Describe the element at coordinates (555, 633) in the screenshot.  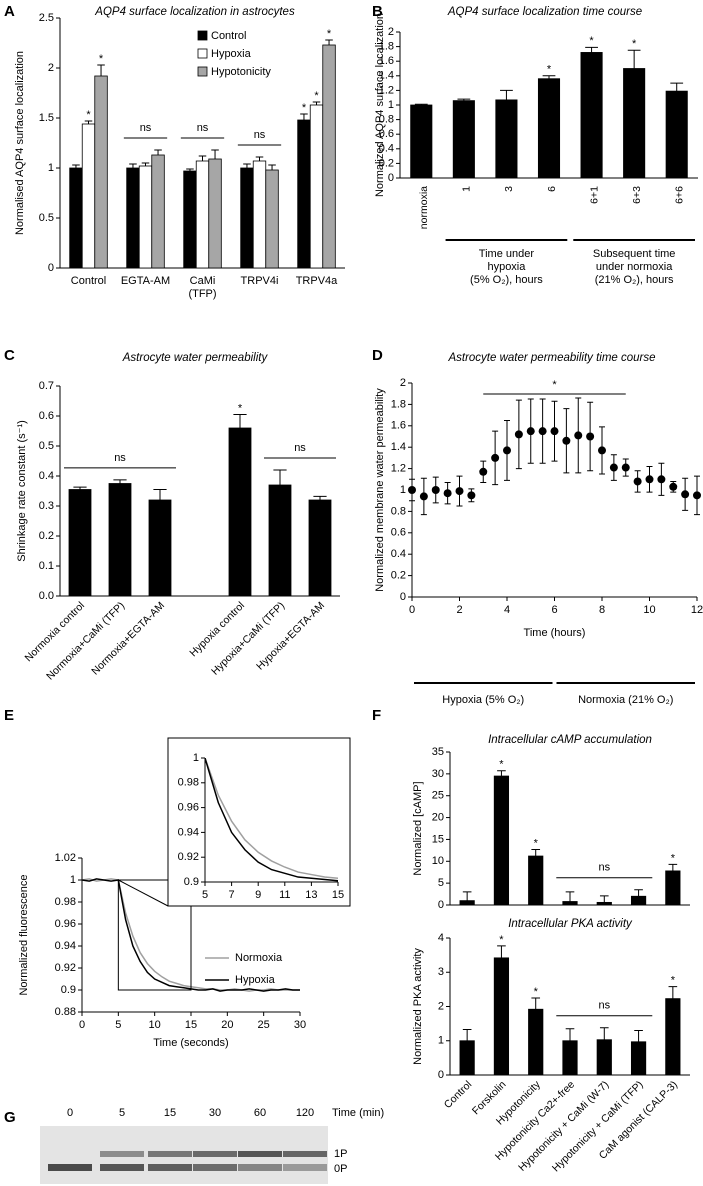
I see `x-axis-label: Time (hours)` at that location.